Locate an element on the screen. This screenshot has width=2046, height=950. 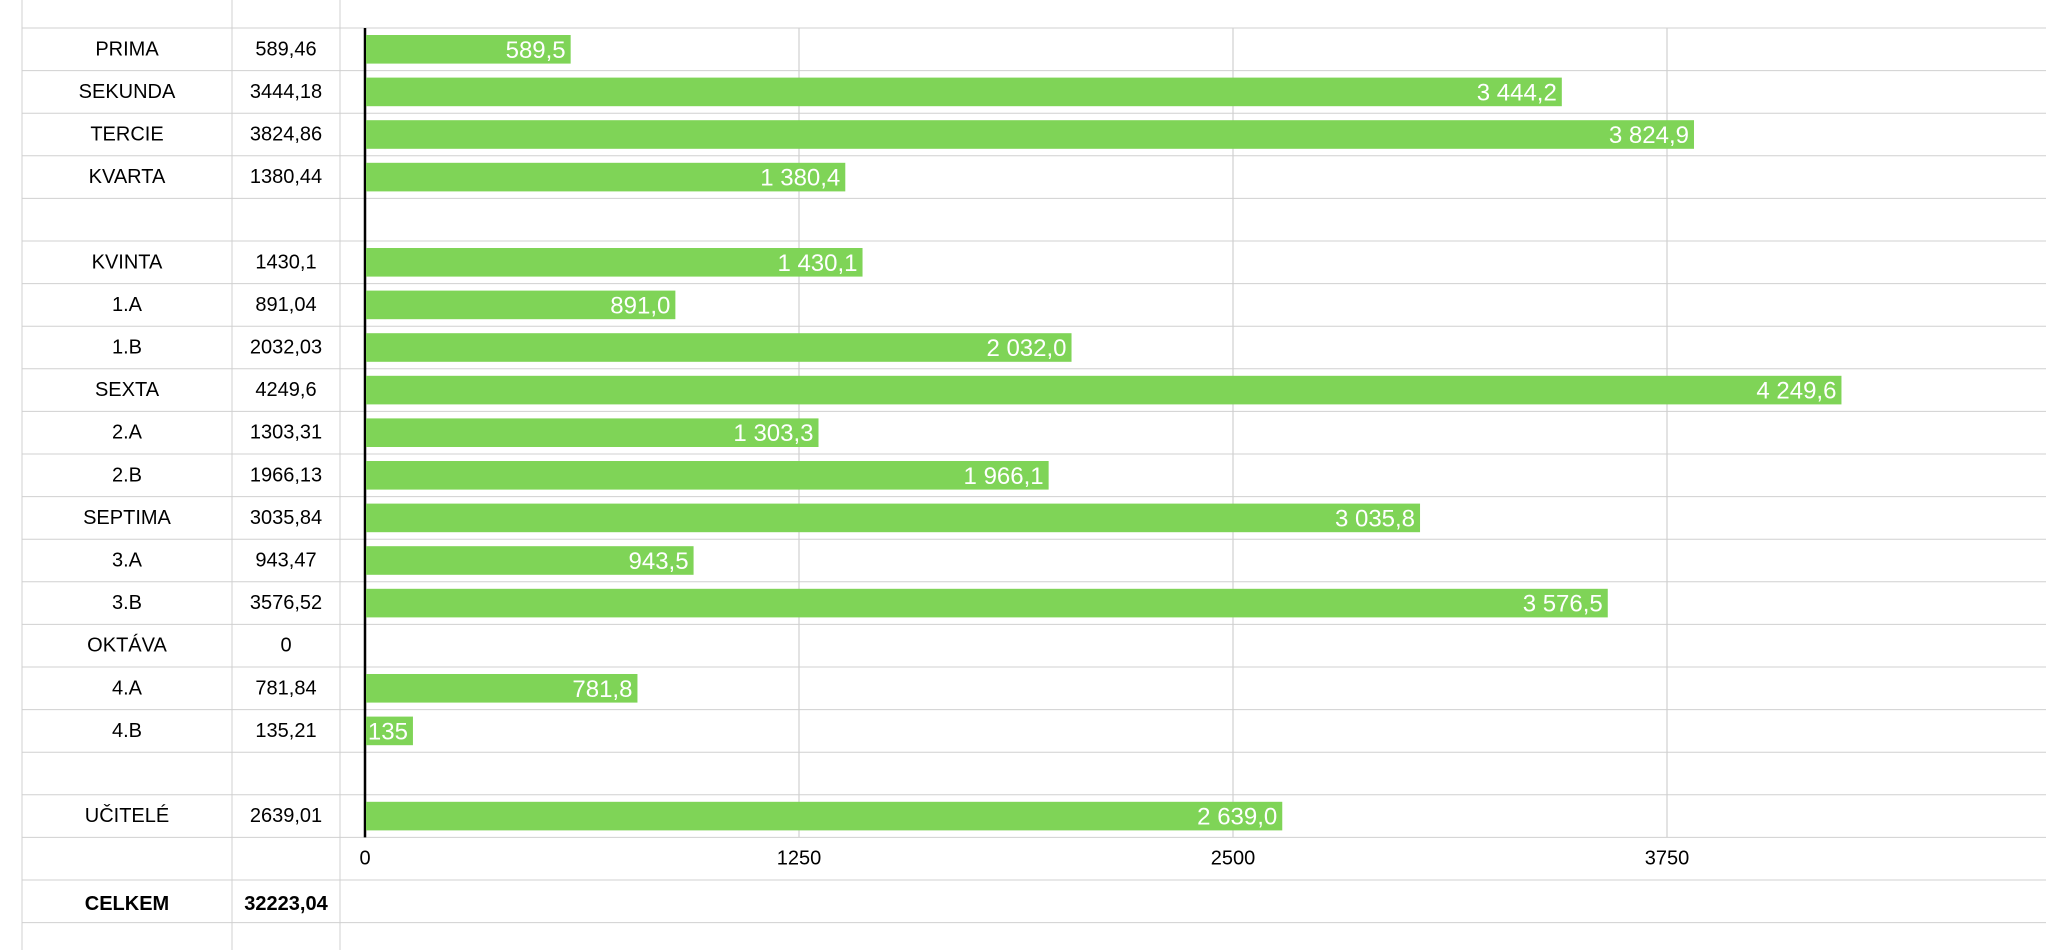
value-cell: 1966,13 is located at coordinates (286, 475).